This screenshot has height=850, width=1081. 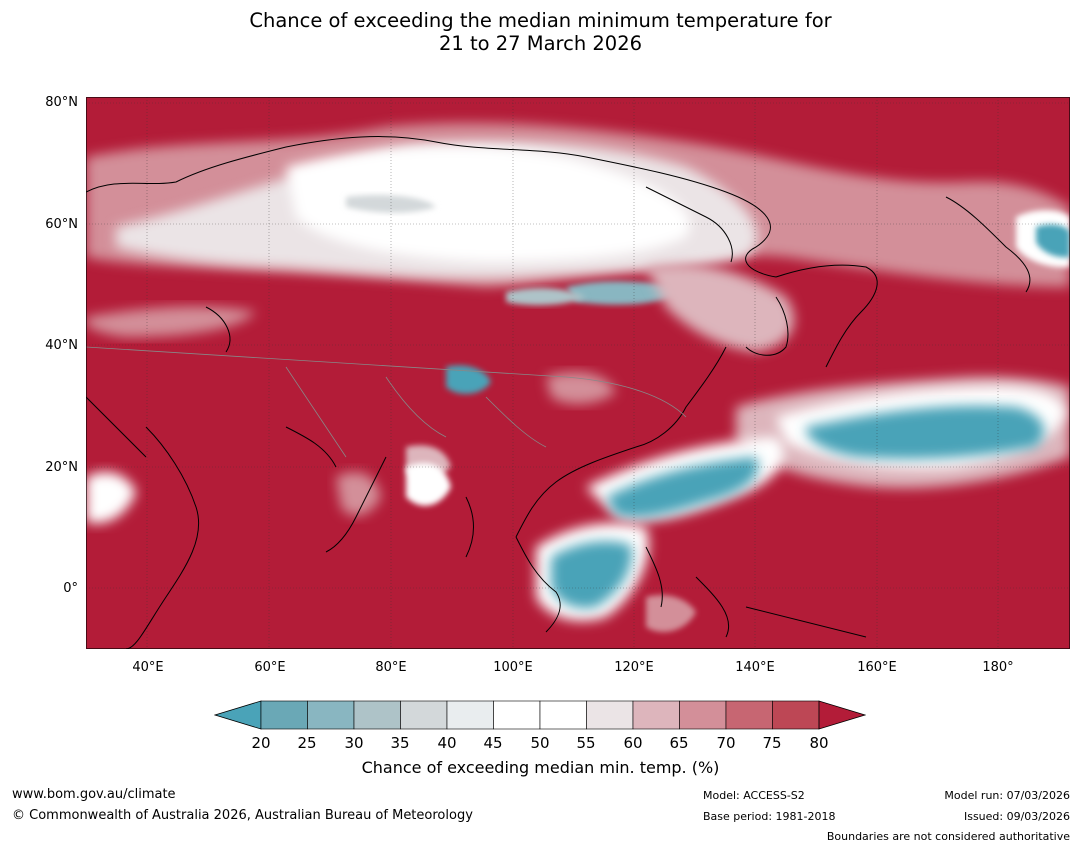 What do you see at coordinates (447, 743) in the screenshot?
I see `colorbar-tick-label: 40` at bounding box center [447, 743].